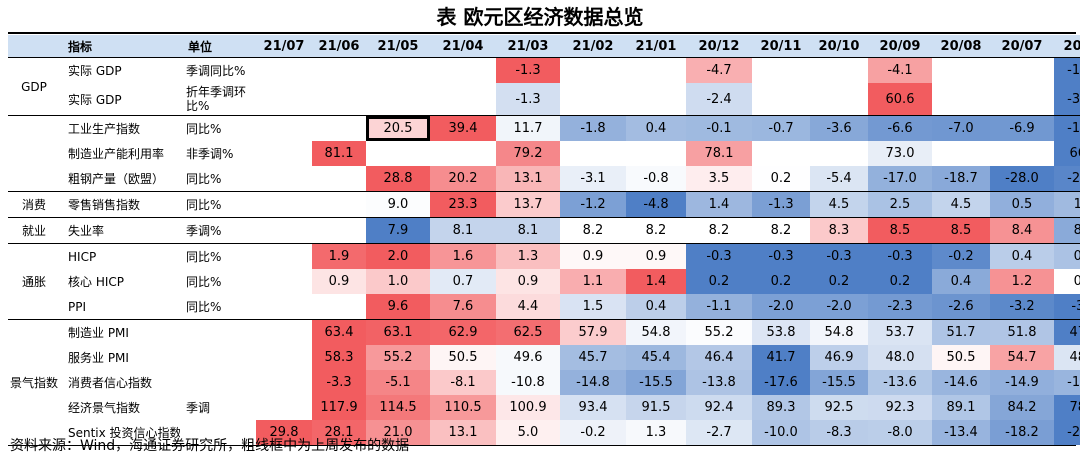  I want to click on indicator-label: 粗钢产量（欧盟）, so click(116, 179).